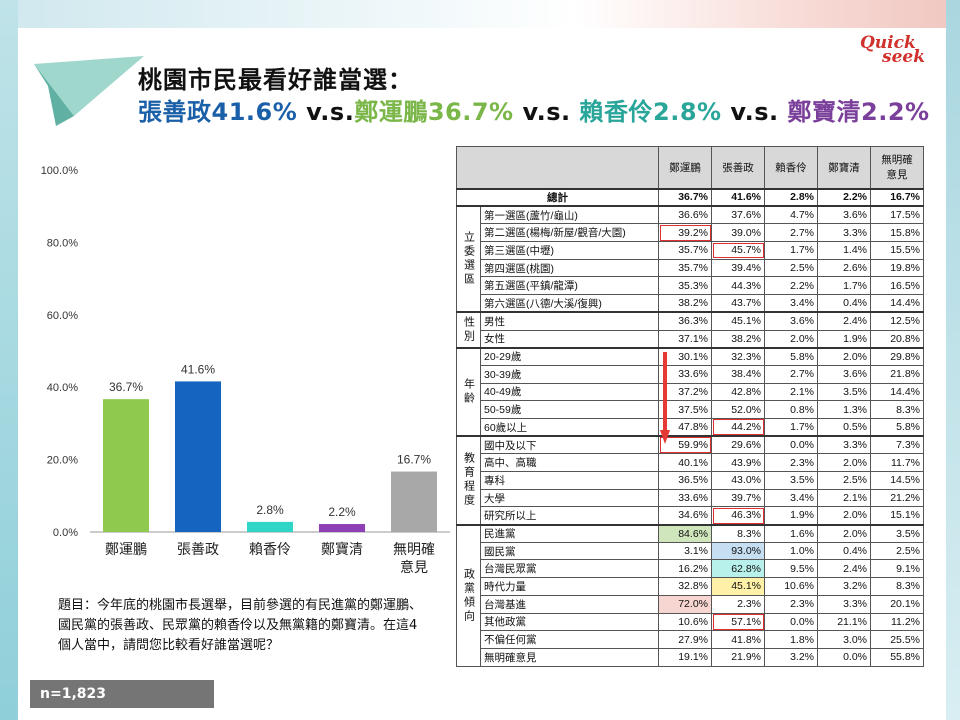 The image size is (960, 720). What do you see at coordinates (65, 533) in the screenshot?
I see `y-tick-label: 0.0%` at bounding box center [65, 533].